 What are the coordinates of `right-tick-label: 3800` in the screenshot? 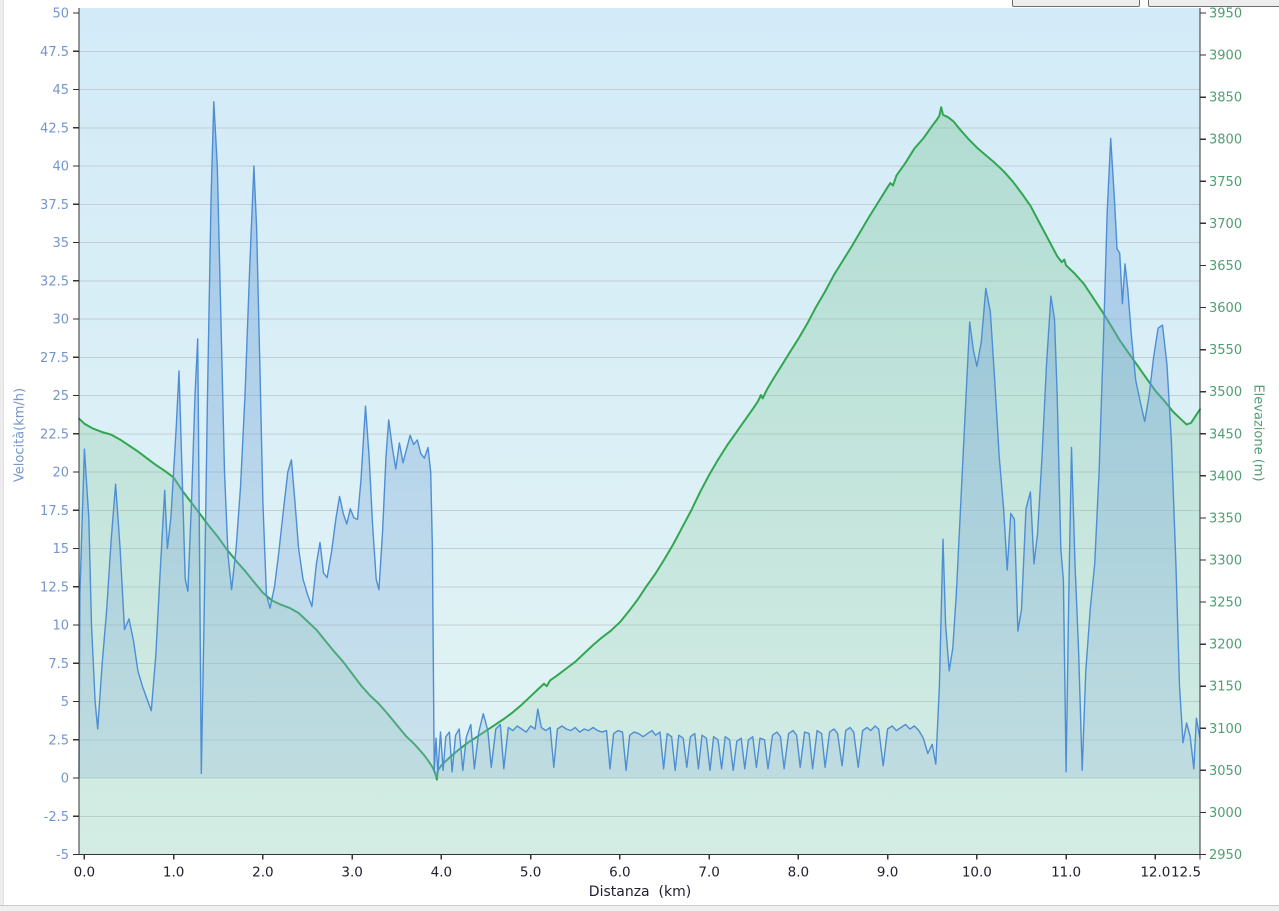 It's located at (1225, 140).